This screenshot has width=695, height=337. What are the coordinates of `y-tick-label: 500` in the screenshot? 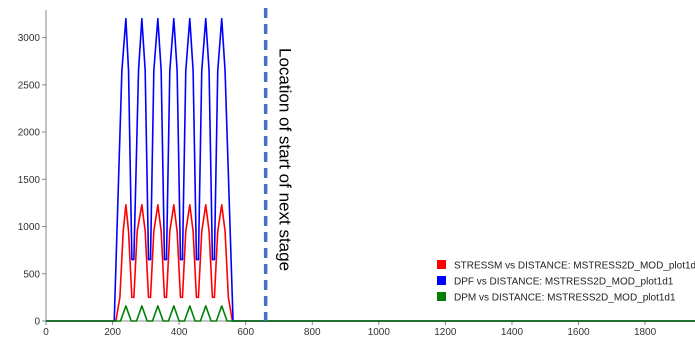 It's located at (31, 274).